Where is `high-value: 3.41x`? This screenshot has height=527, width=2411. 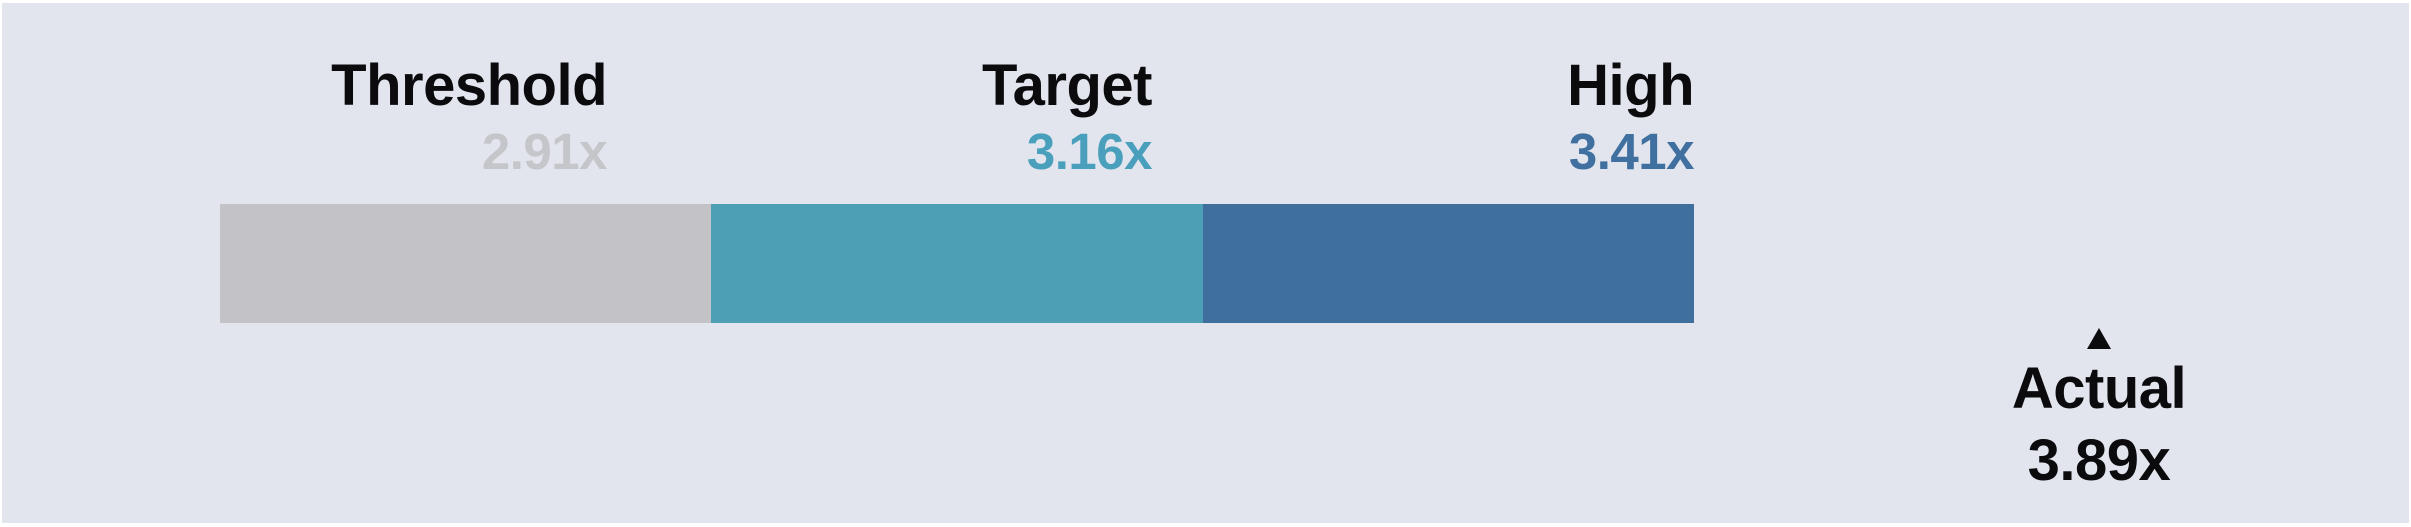
high-value: 3.41x is located at coordinates (1631, 151).